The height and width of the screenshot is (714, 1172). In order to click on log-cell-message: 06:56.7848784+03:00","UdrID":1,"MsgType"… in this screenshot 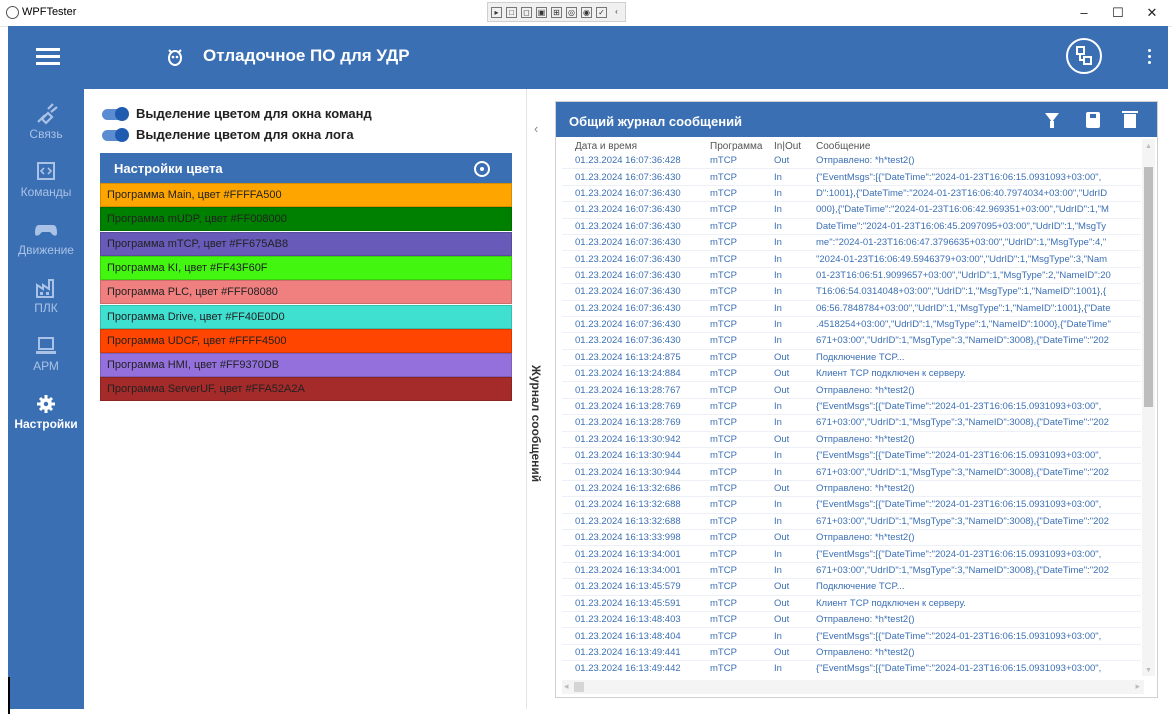, I will do `click(976, 308)`.